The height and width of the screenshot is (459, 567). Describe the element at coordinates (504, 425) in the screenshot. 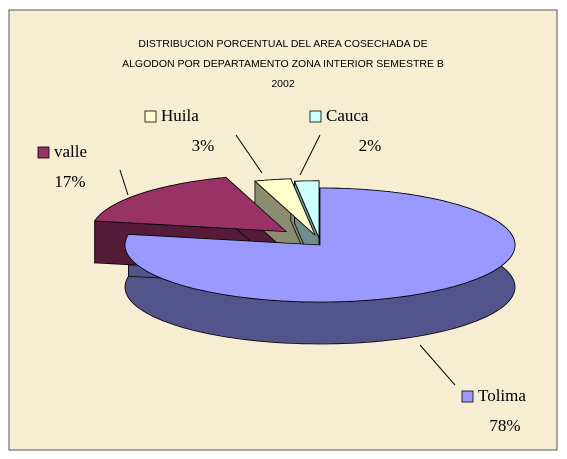

I see `value-label: 78%` at that location.